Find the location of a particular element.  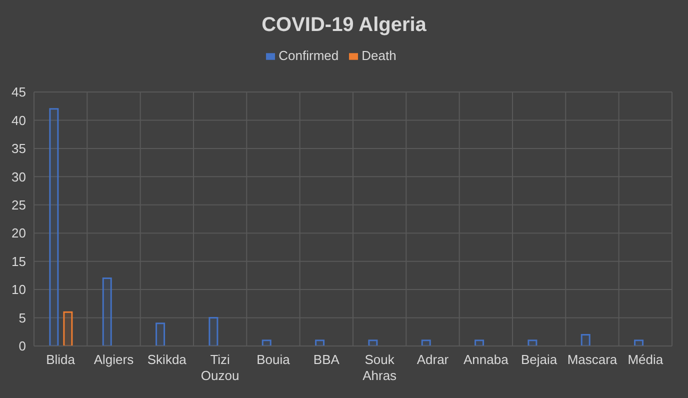

y-tick-label: 10 is located at coordinates (19, 290).